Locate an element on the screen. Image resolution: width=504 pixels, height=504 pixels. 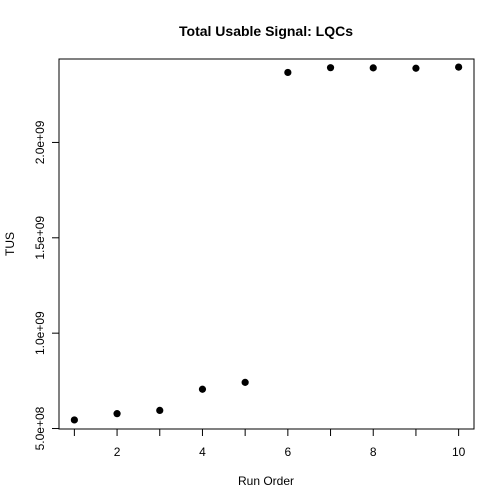
x-tick-label: 4 is located at coordinates (202, 452).